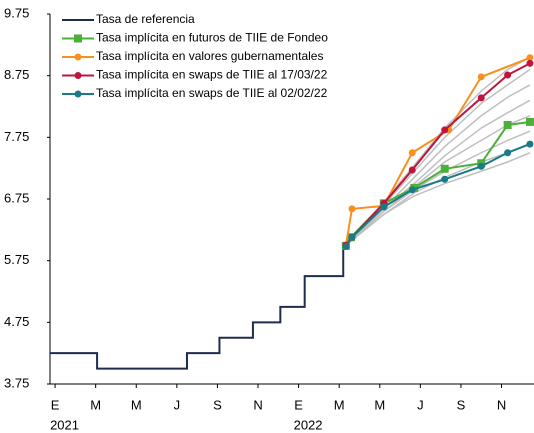  Describe the element at coordinates (16, 197) in the screenshot. I see `y-tick-label: 6.75` at that location.